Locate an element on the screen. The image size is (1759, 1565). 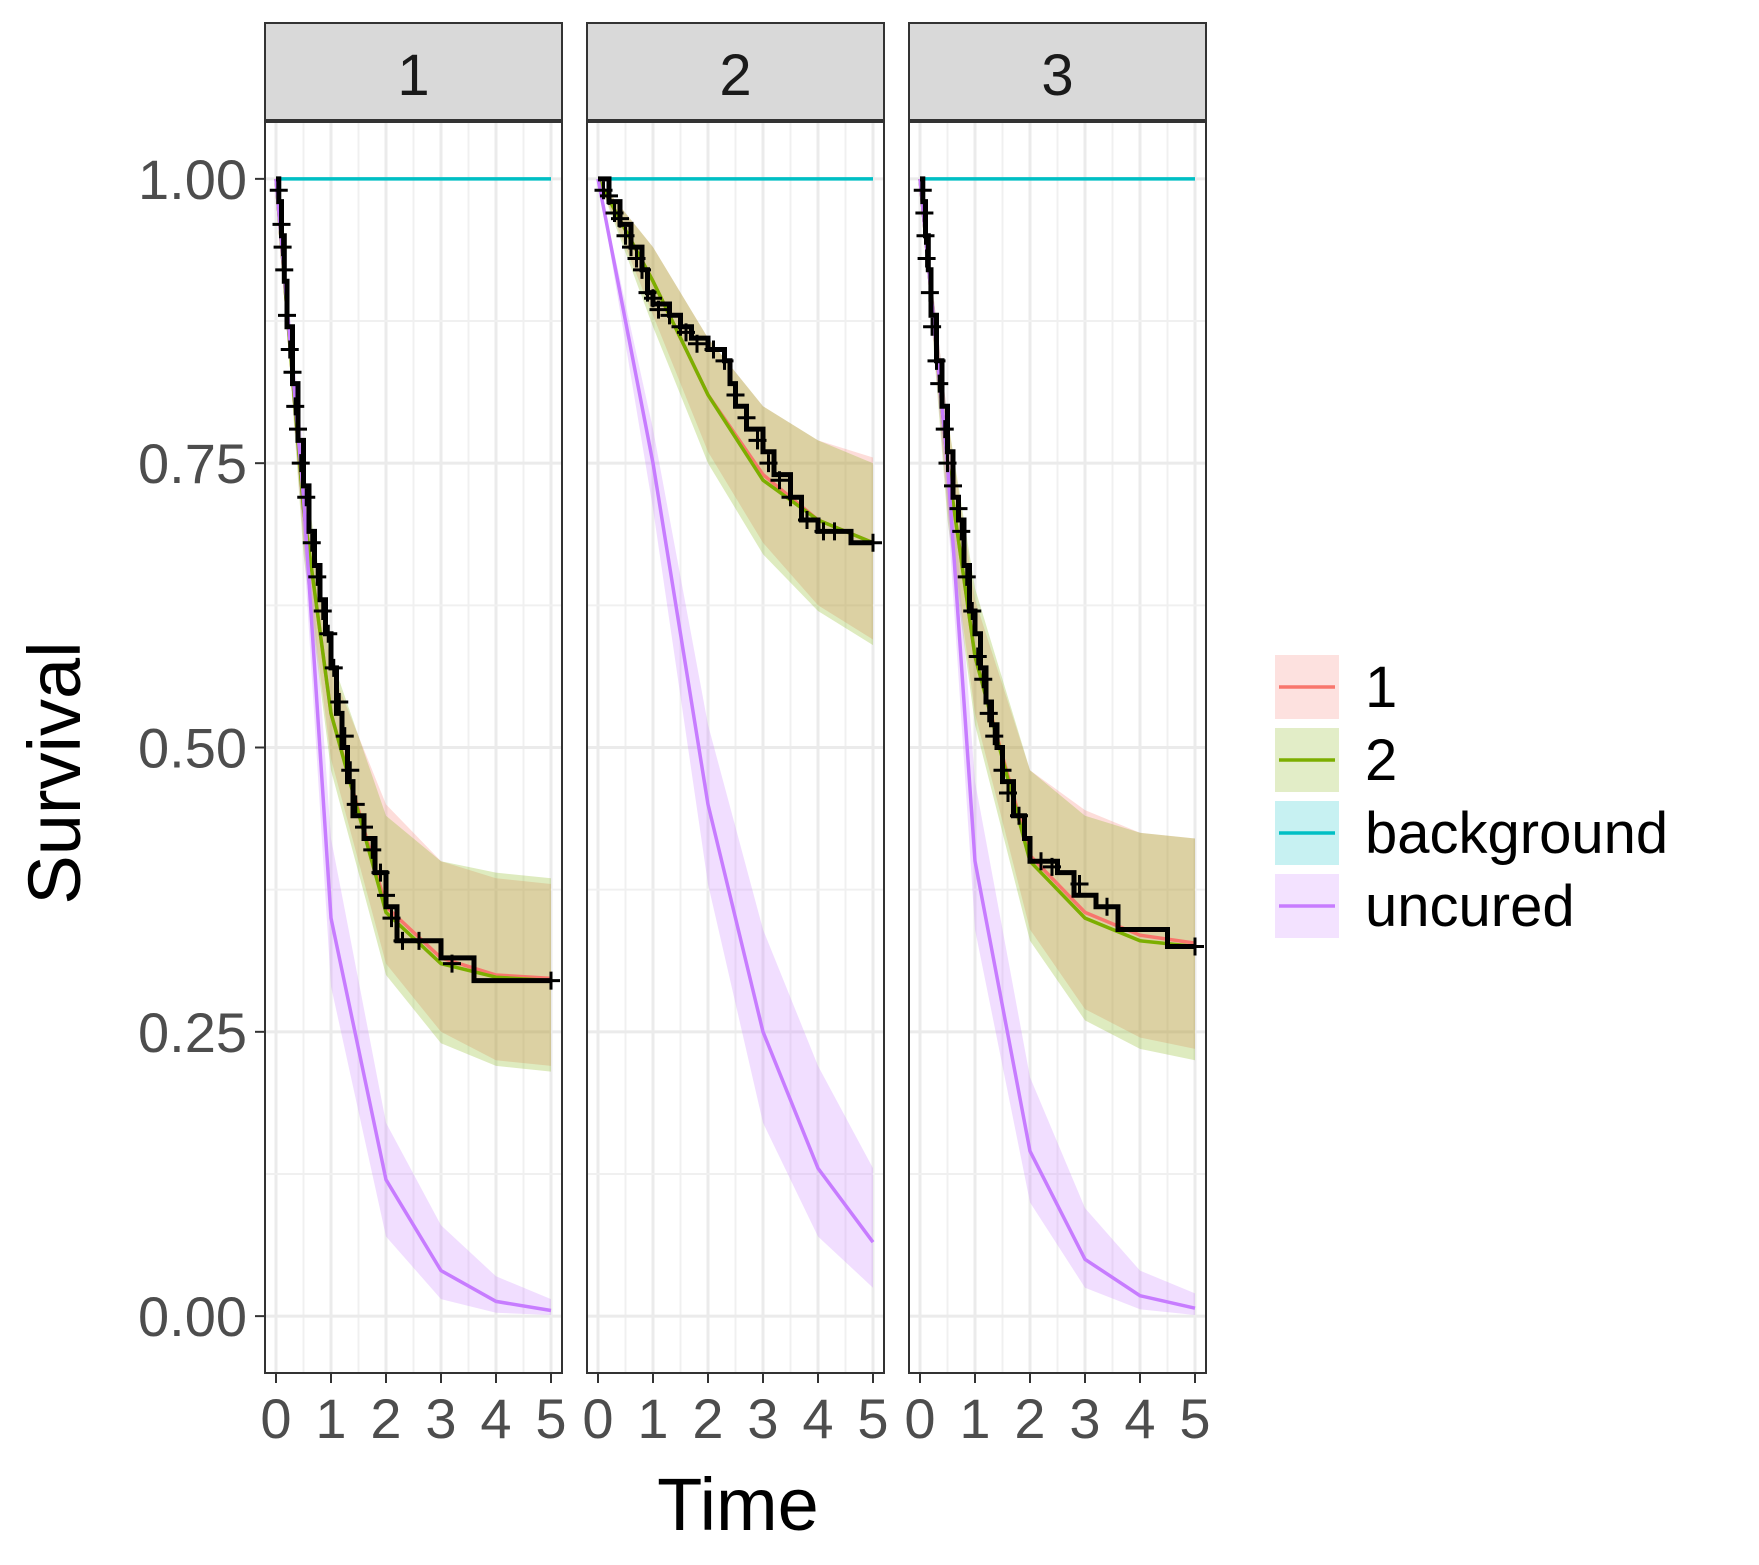
y-axis: 0.00 0.25 0.50 0.75 1.00 is located at coordinates (201, 748).